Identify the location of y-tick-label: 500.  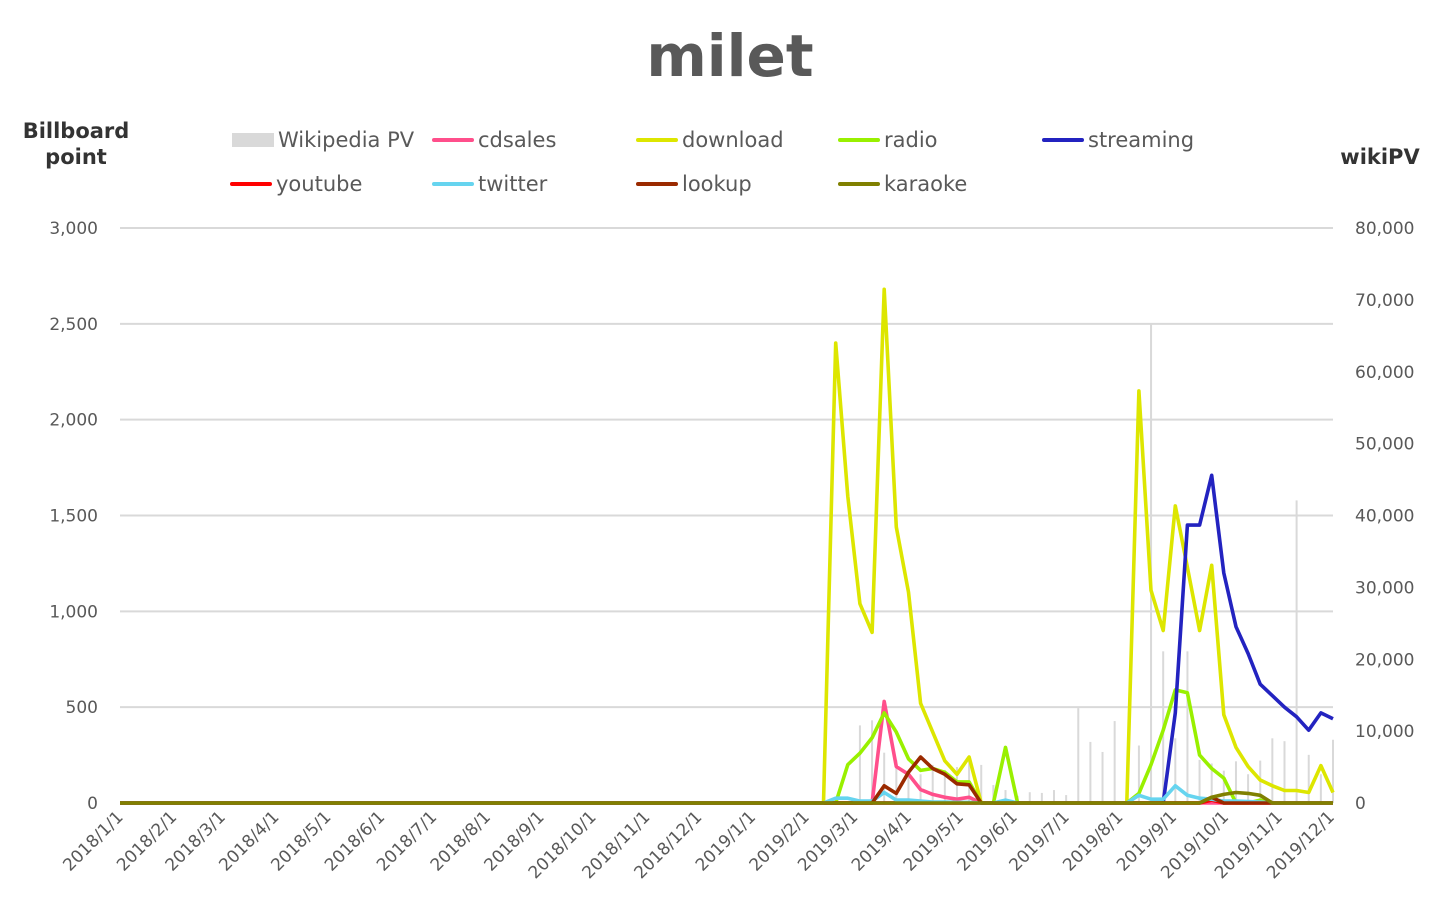
(82, 708).